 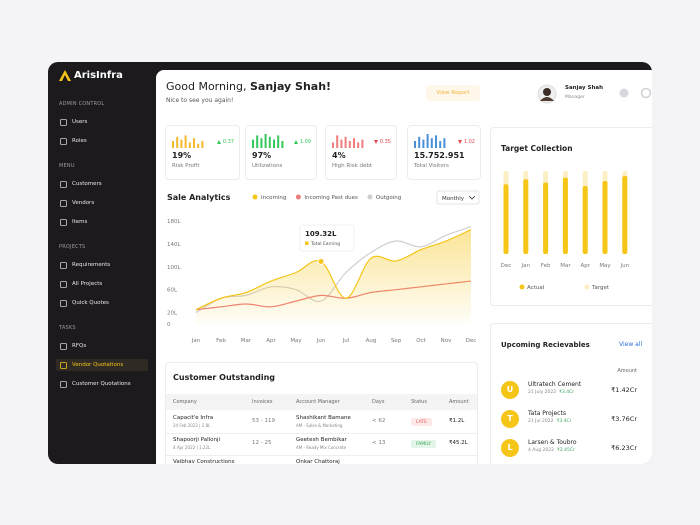 I want to click on x-tick-label: Jan, so click(x=196, y=341).